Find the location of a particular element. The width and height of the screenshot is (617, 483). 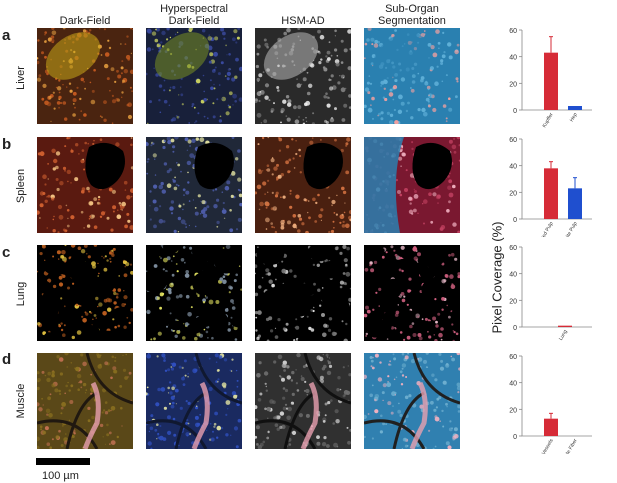

column-header-dark-field: Dark-Field is located at coordinates (85, 21).